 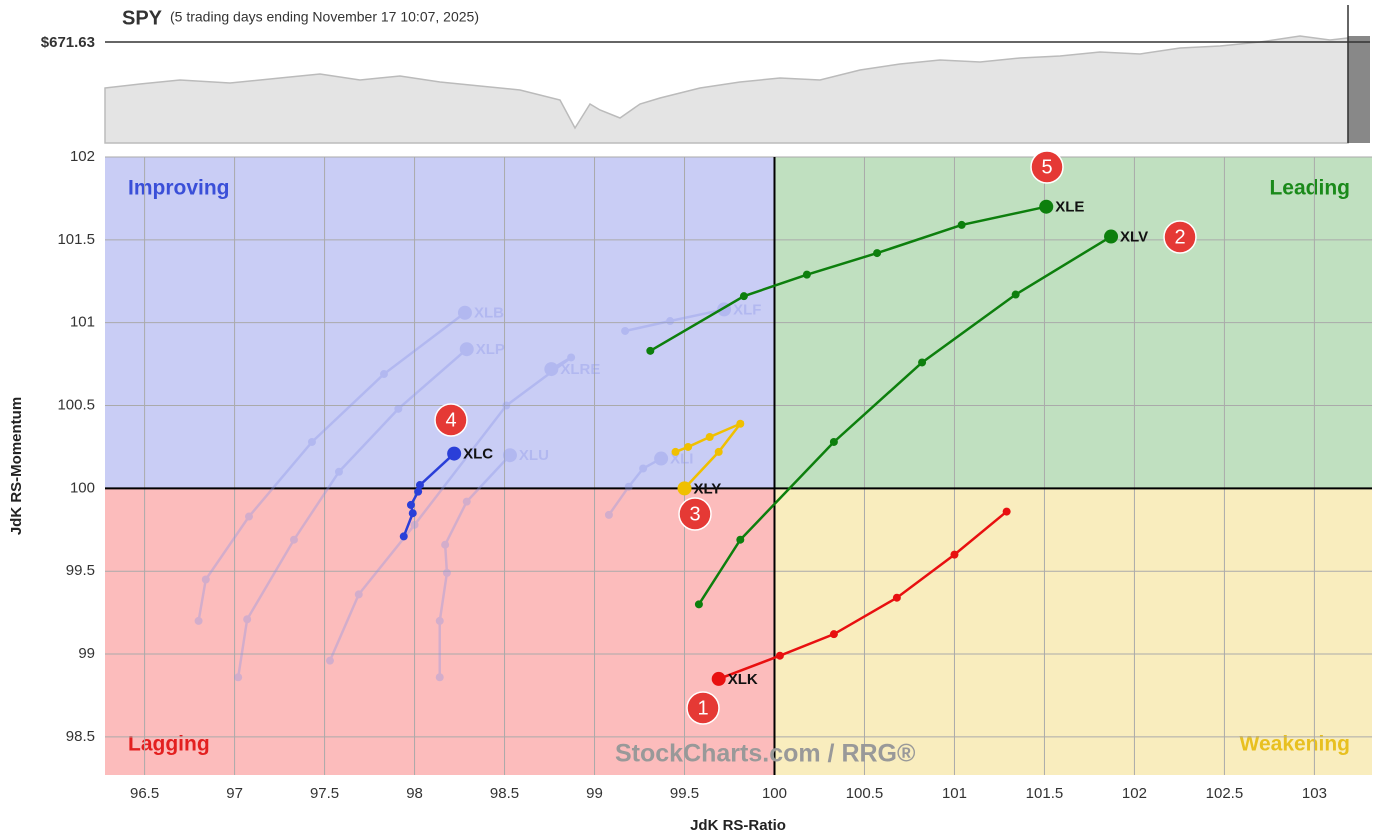 I want to click on x-axis-title: JdK RS-Ratio, so click(x=738, y=825).